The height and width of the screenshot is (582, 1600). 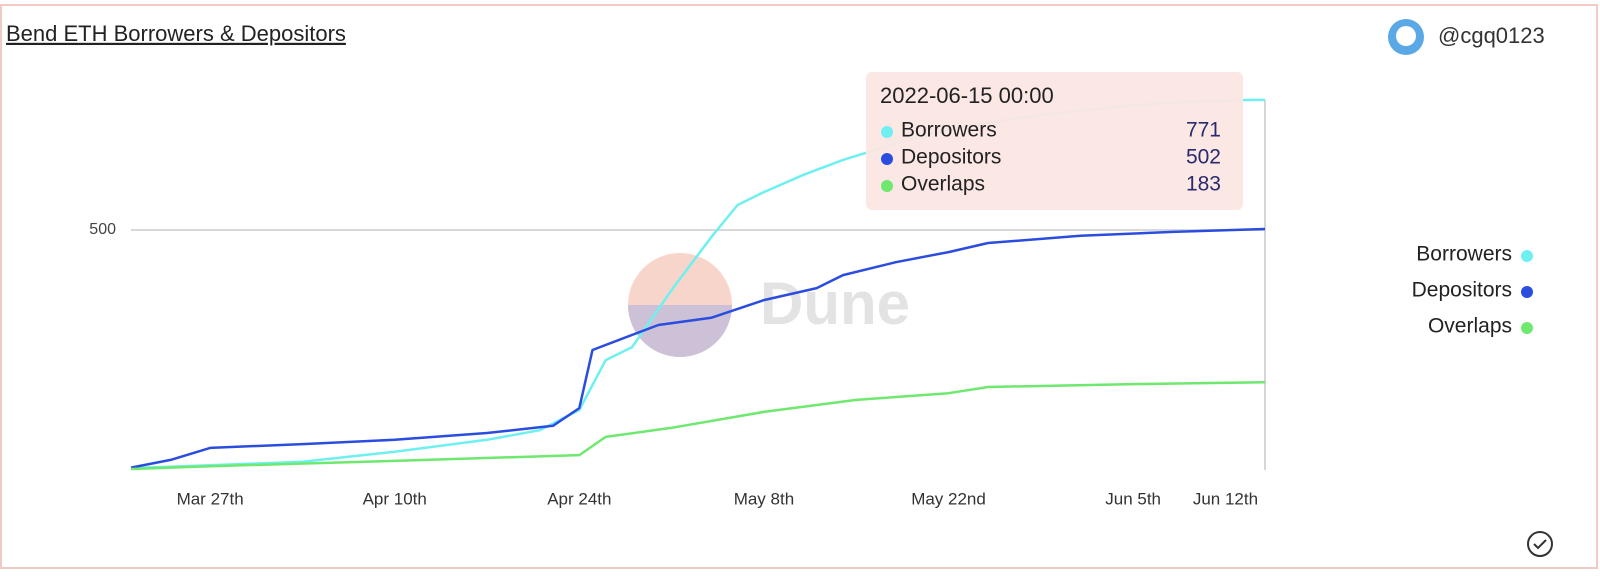 I want to click on legend-label: Borrowers, so click(x=1464, y=254).